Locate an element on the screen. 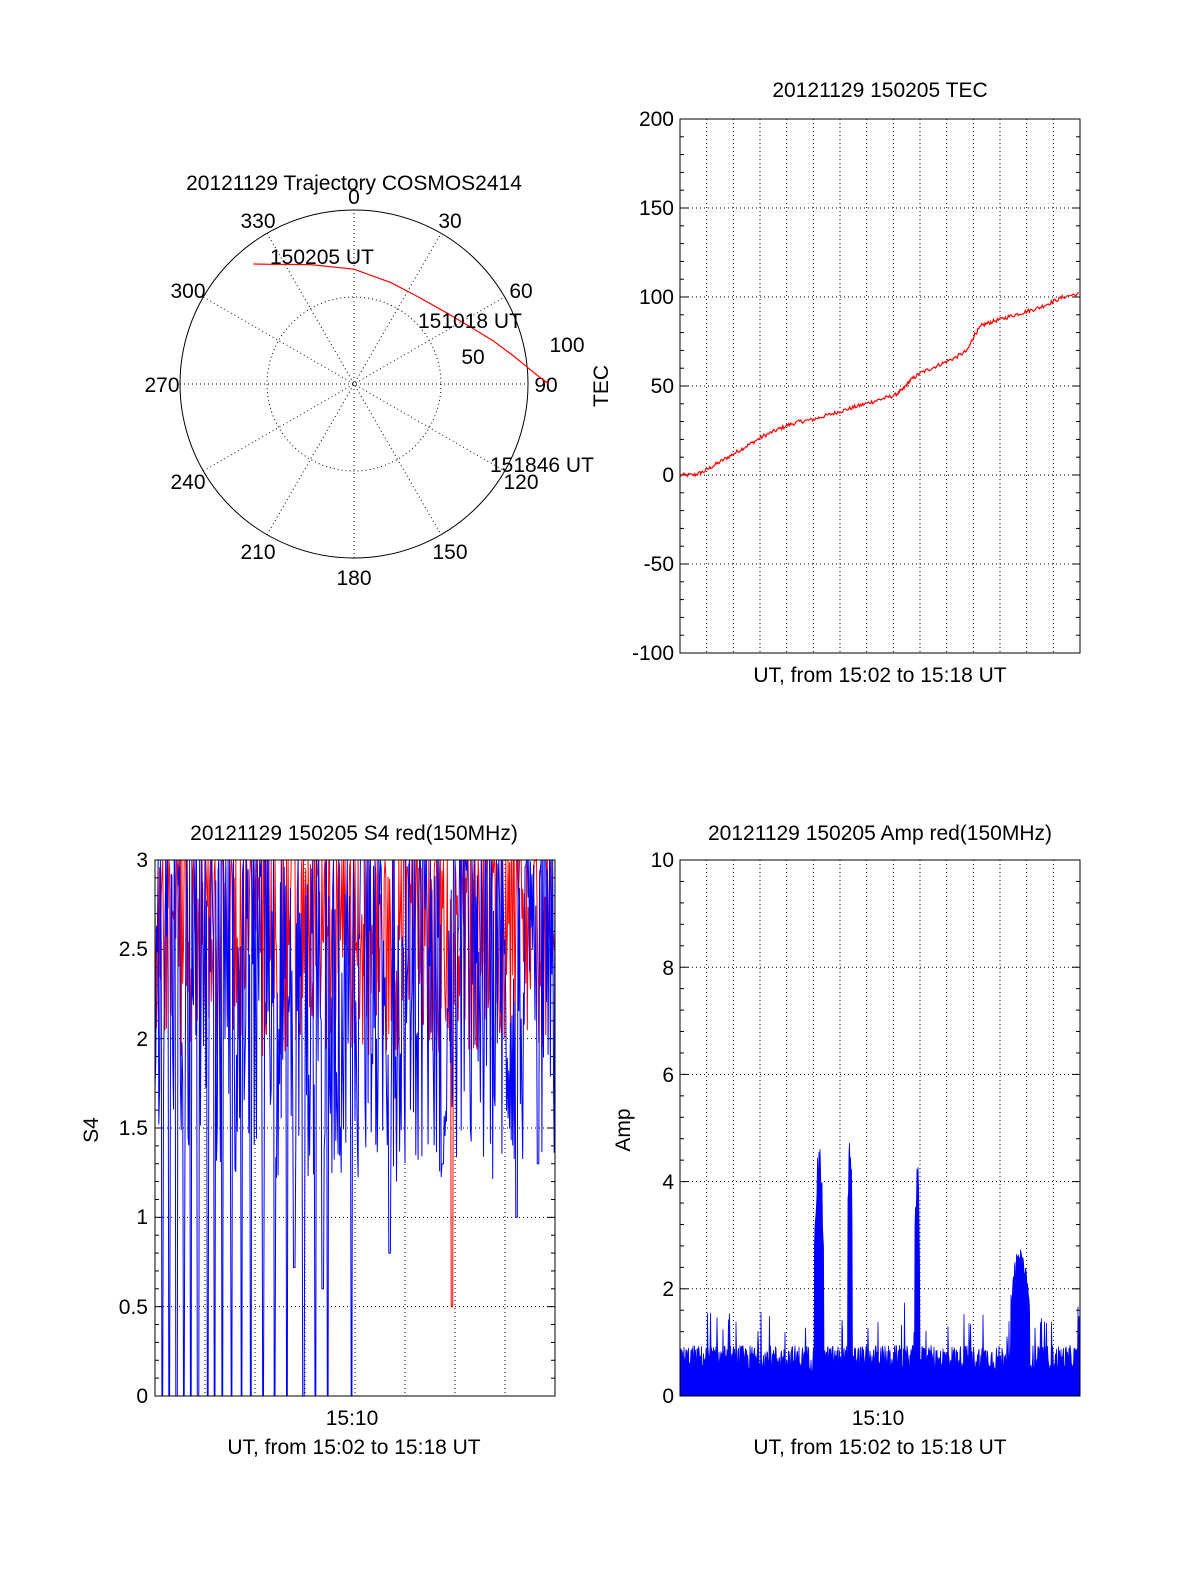 This screenshot has width=1200, height=1575. s4-ytick-label: 1 is located at coordinates (142, 1217).